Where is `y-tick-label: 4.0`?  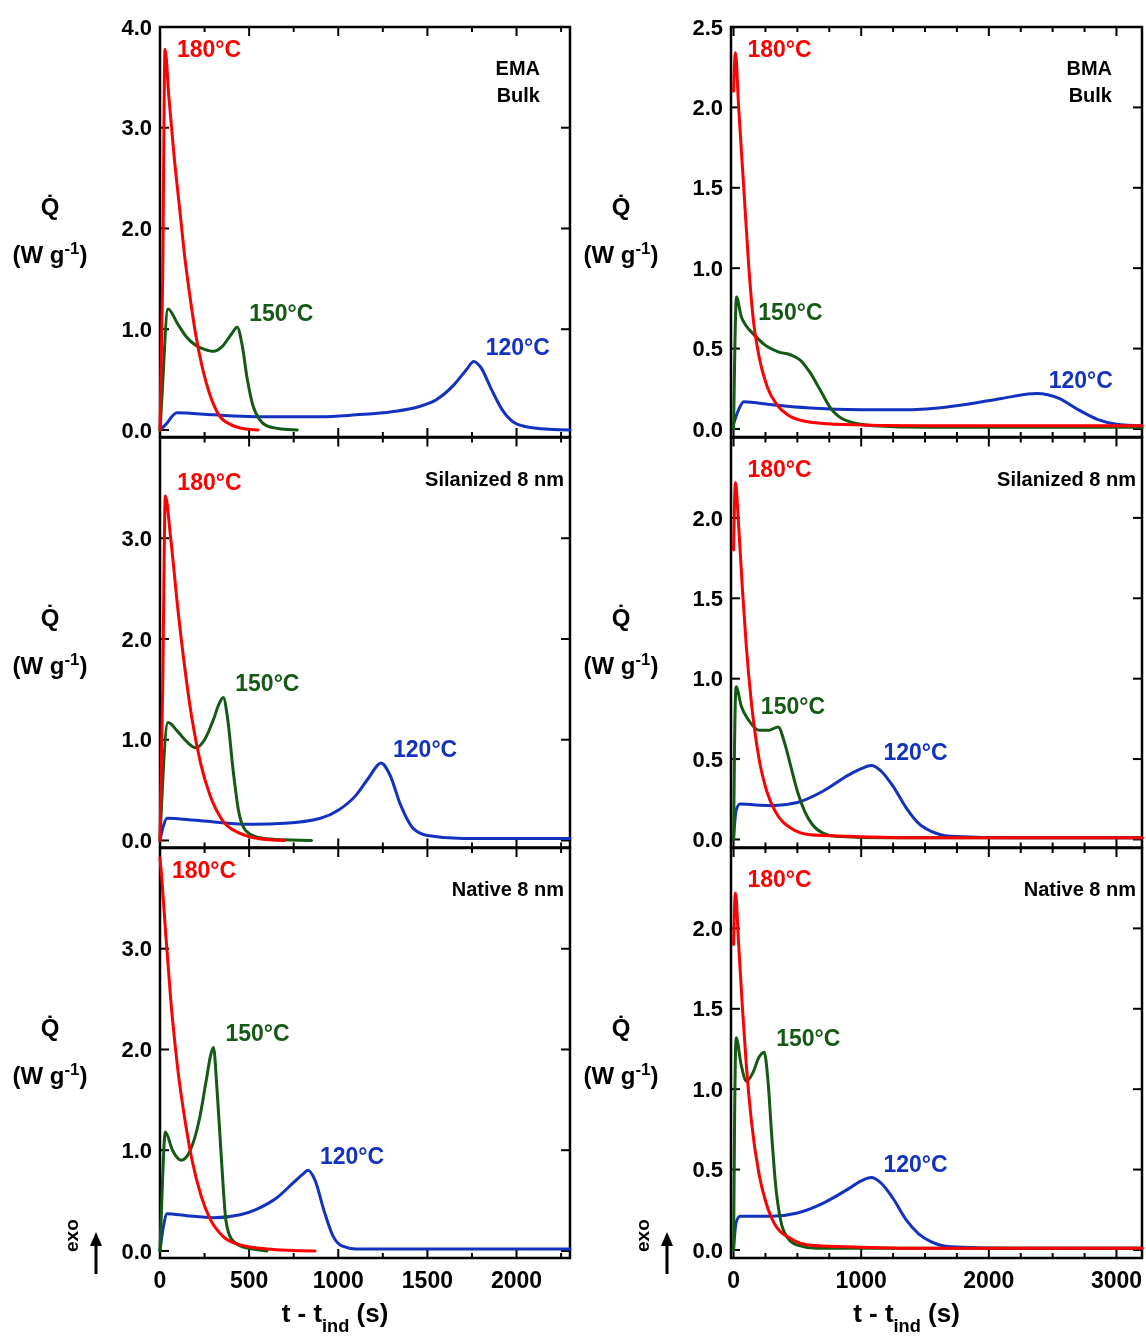
y-tick-label: 4.0 is located at coordinates (136, 27).